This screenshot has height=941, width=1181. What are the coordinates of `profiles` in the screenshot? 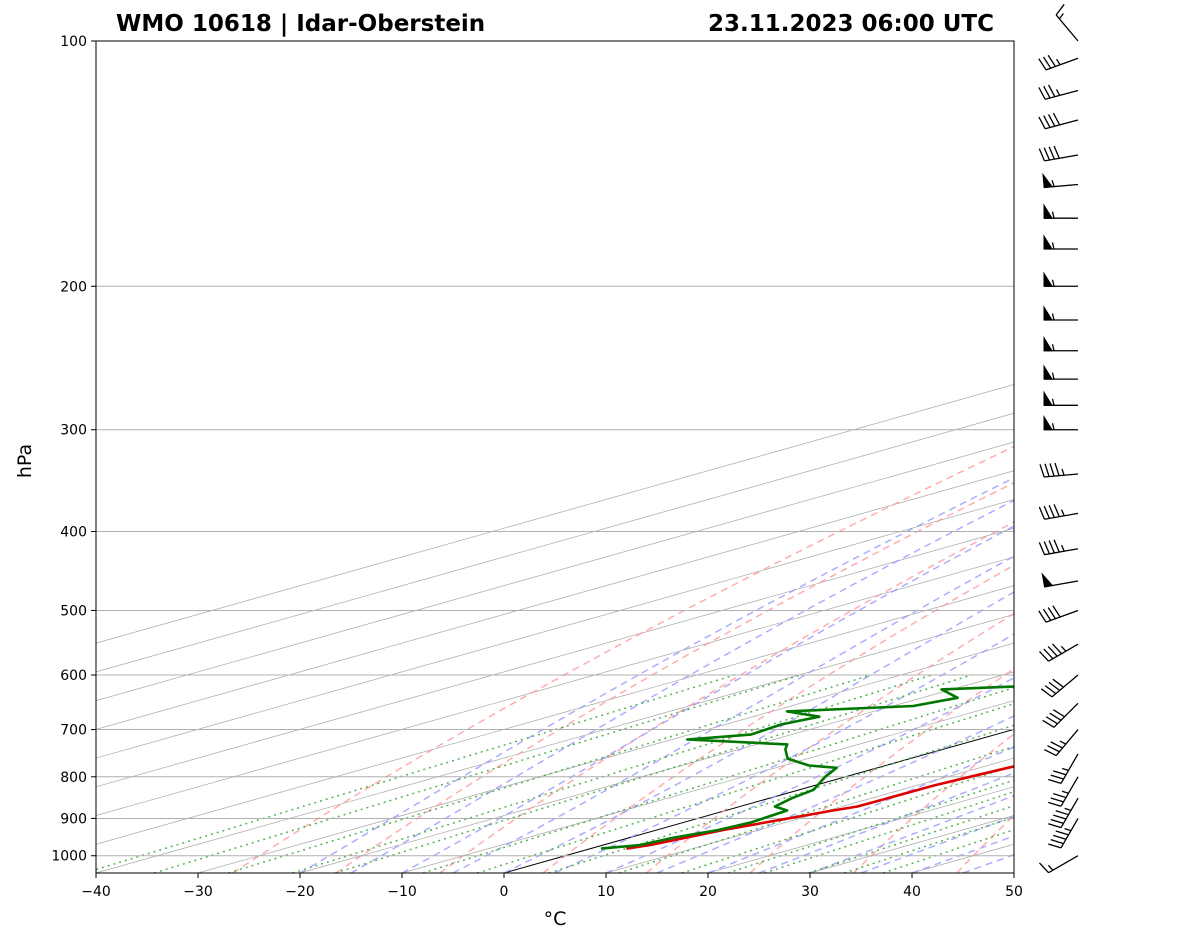 It's located at (807, 767).